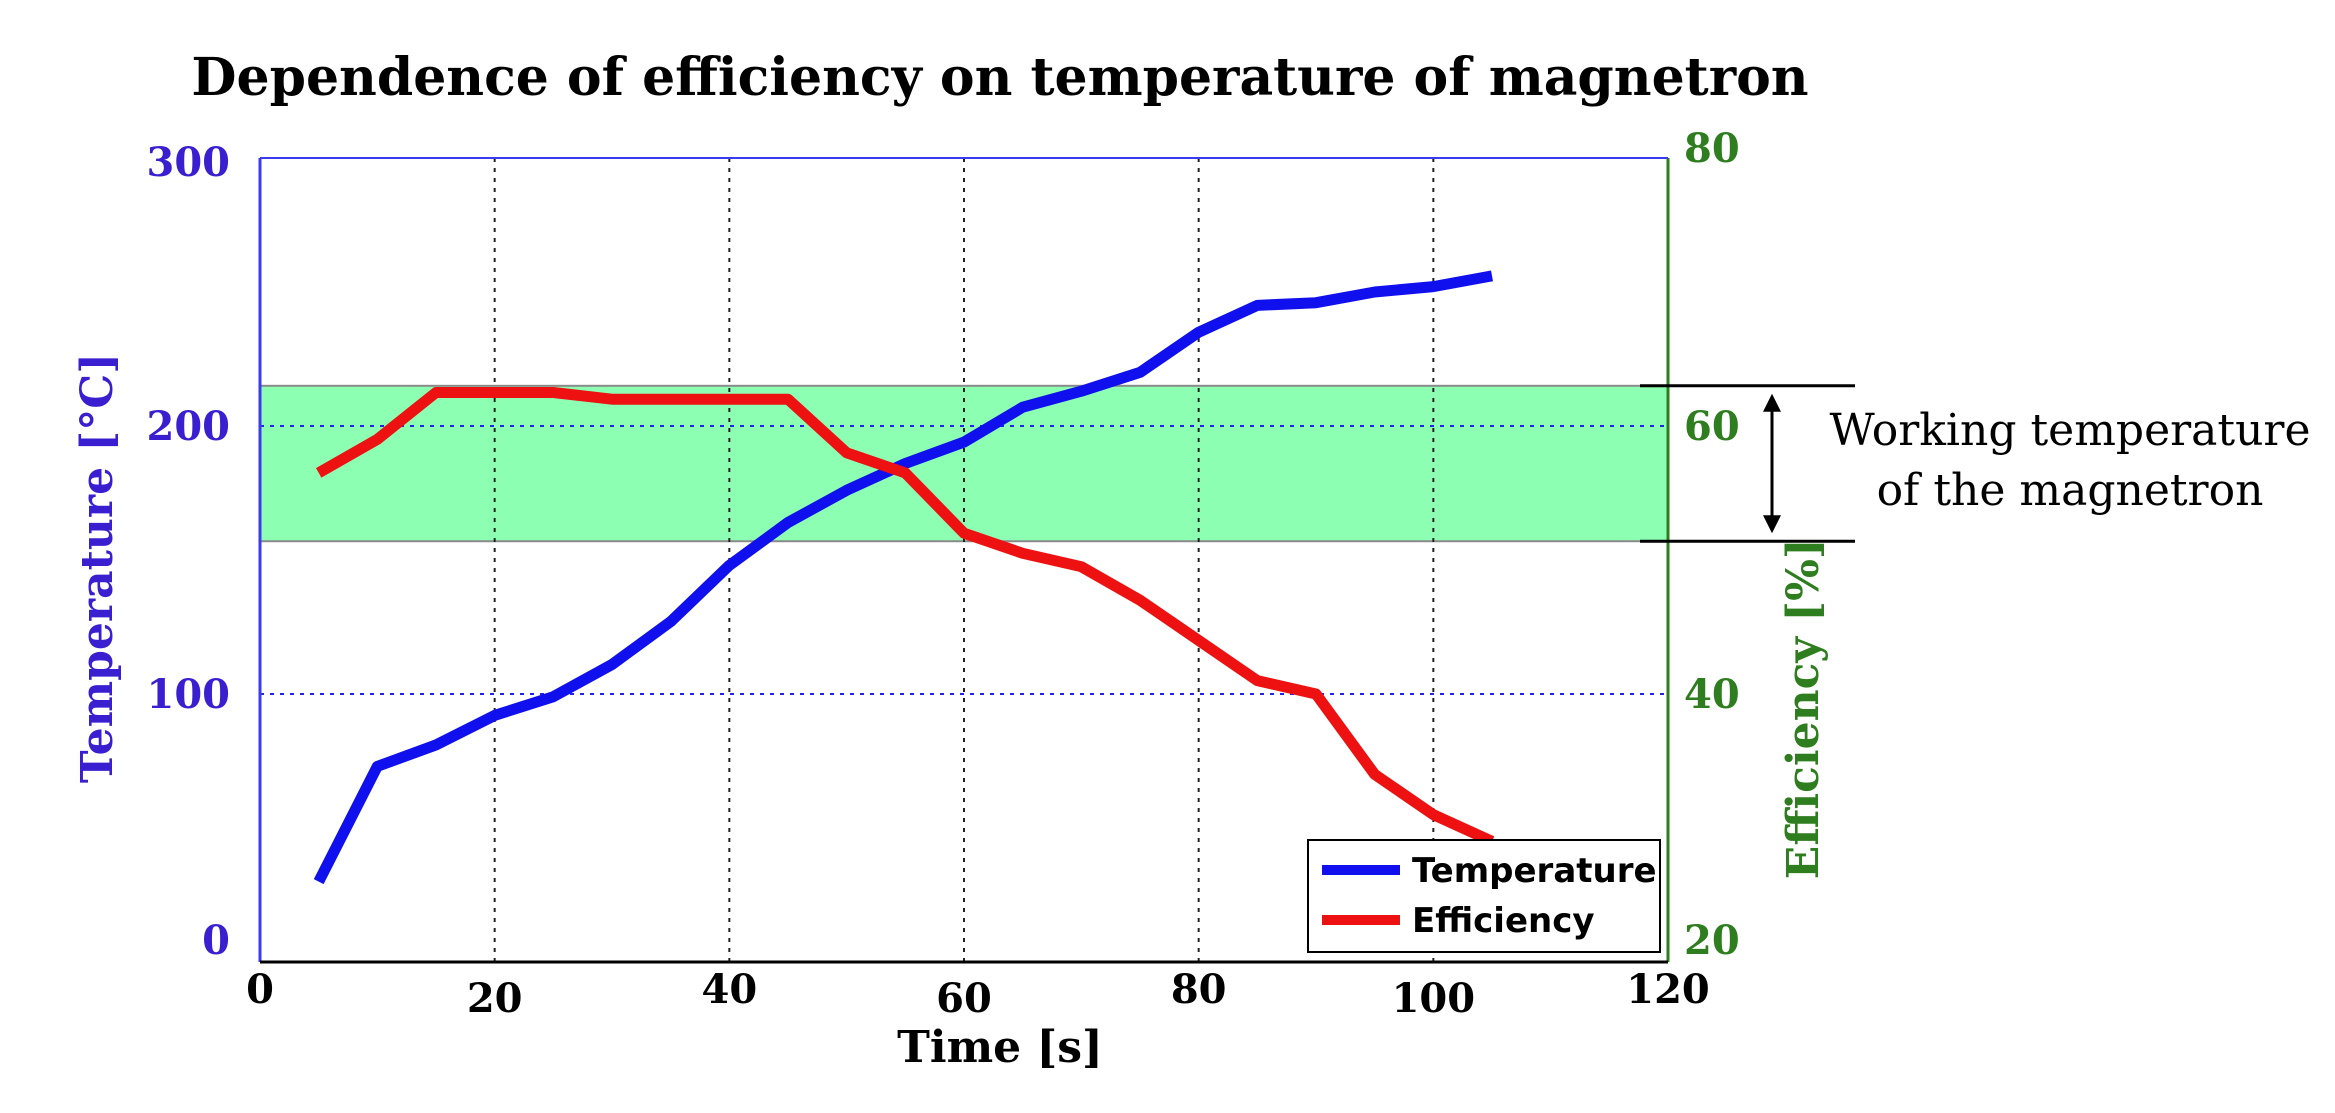  Describe the element at coordinates (1668, 989) in the screenshot. I see `x-tick-label: 120` at that location.